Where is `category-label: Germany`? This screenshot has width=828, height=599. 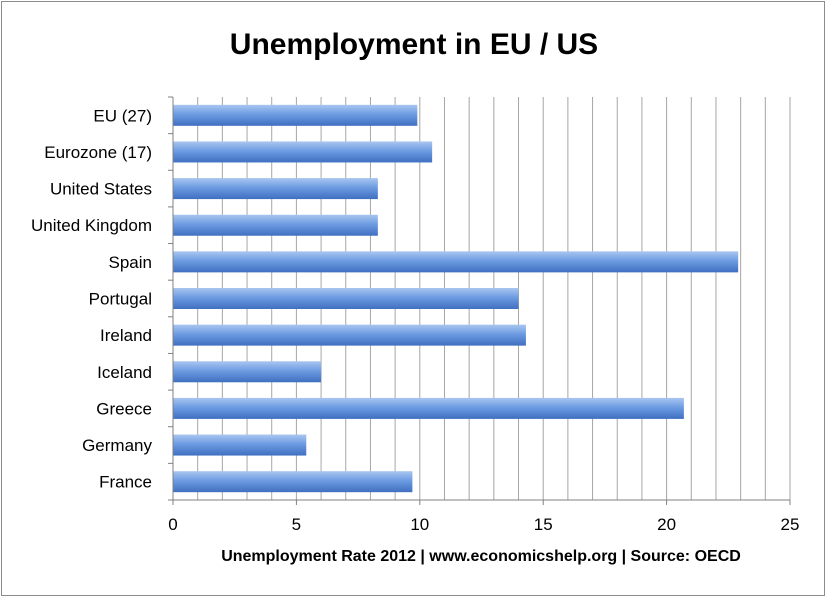
category-label: Germany is located at coordinates (117, 445).